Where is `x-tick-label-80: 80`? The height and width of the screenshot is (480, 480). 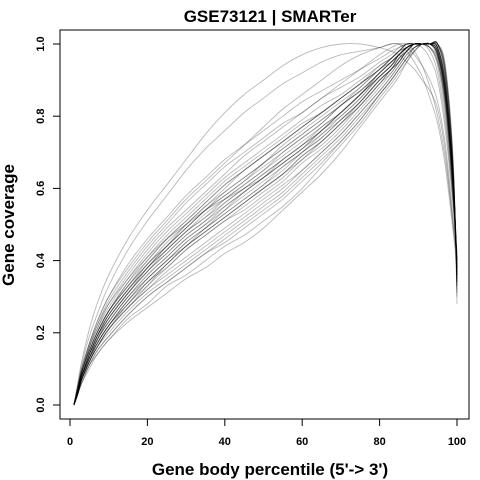
x-tick-label-80: 80 is located at coordinates (379, 442).